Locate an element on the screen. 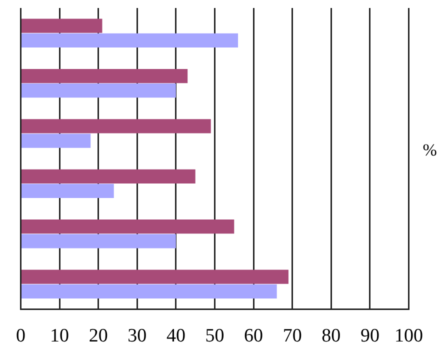 This screenshot has height=364, width=439. x-tick-label: 50 is located at coordinates (214, 336).